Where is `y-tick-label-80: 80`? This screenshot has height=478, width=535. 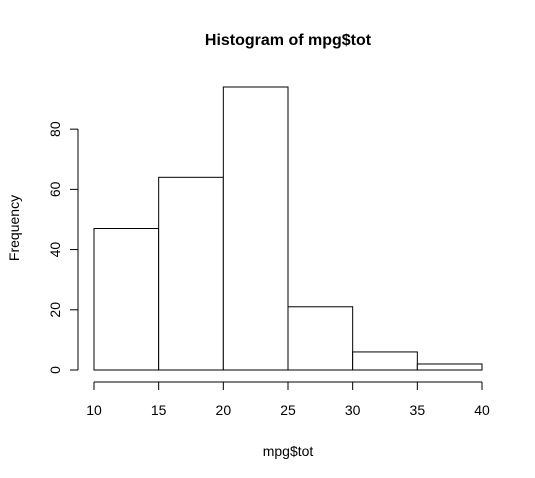
y-tick-label-80: 80 is located at coordinates (55, 129).